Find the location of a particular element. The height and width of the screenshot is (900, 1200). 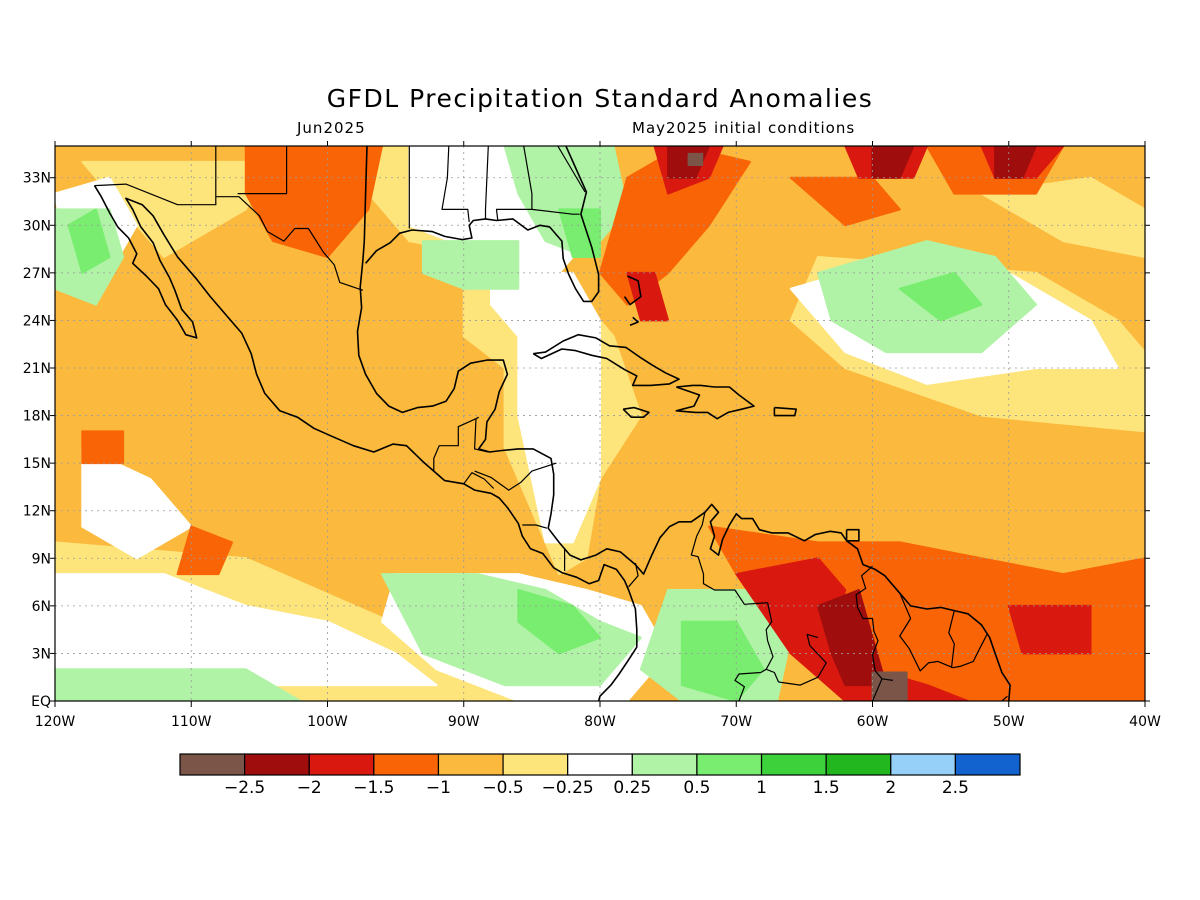

lon-tick-label: 40W is located at coordinates (1145, 722).